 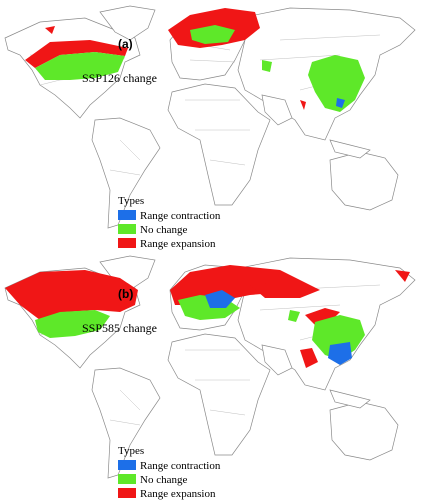 What do you see at coordinates (119, 328) in the screenshot?
I see `scenario-title: SSP585 change` at bounding box center [119, 328].